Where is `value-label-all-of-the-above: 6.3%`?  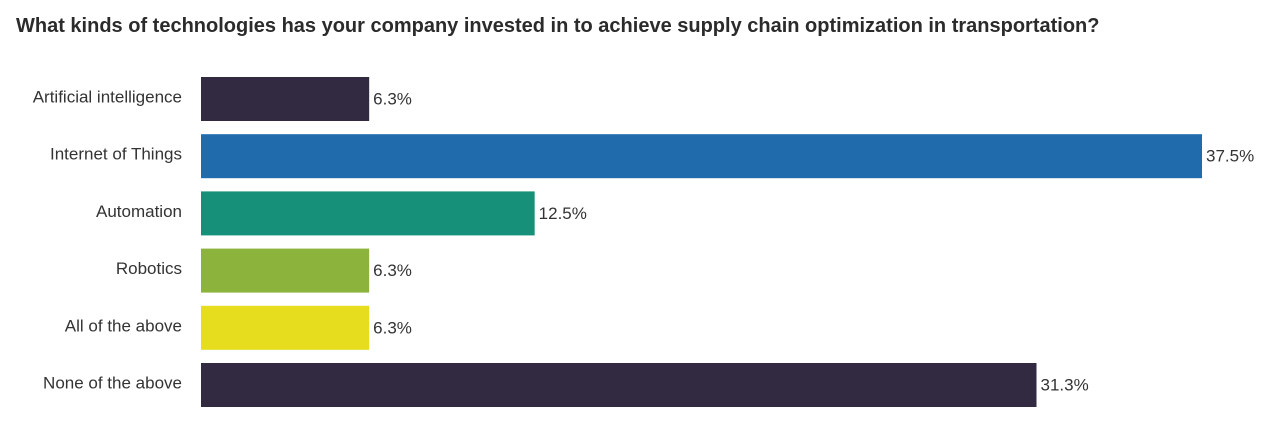 value-label-all-of-the-above: 6.3% is located at coordinates (392, 327).